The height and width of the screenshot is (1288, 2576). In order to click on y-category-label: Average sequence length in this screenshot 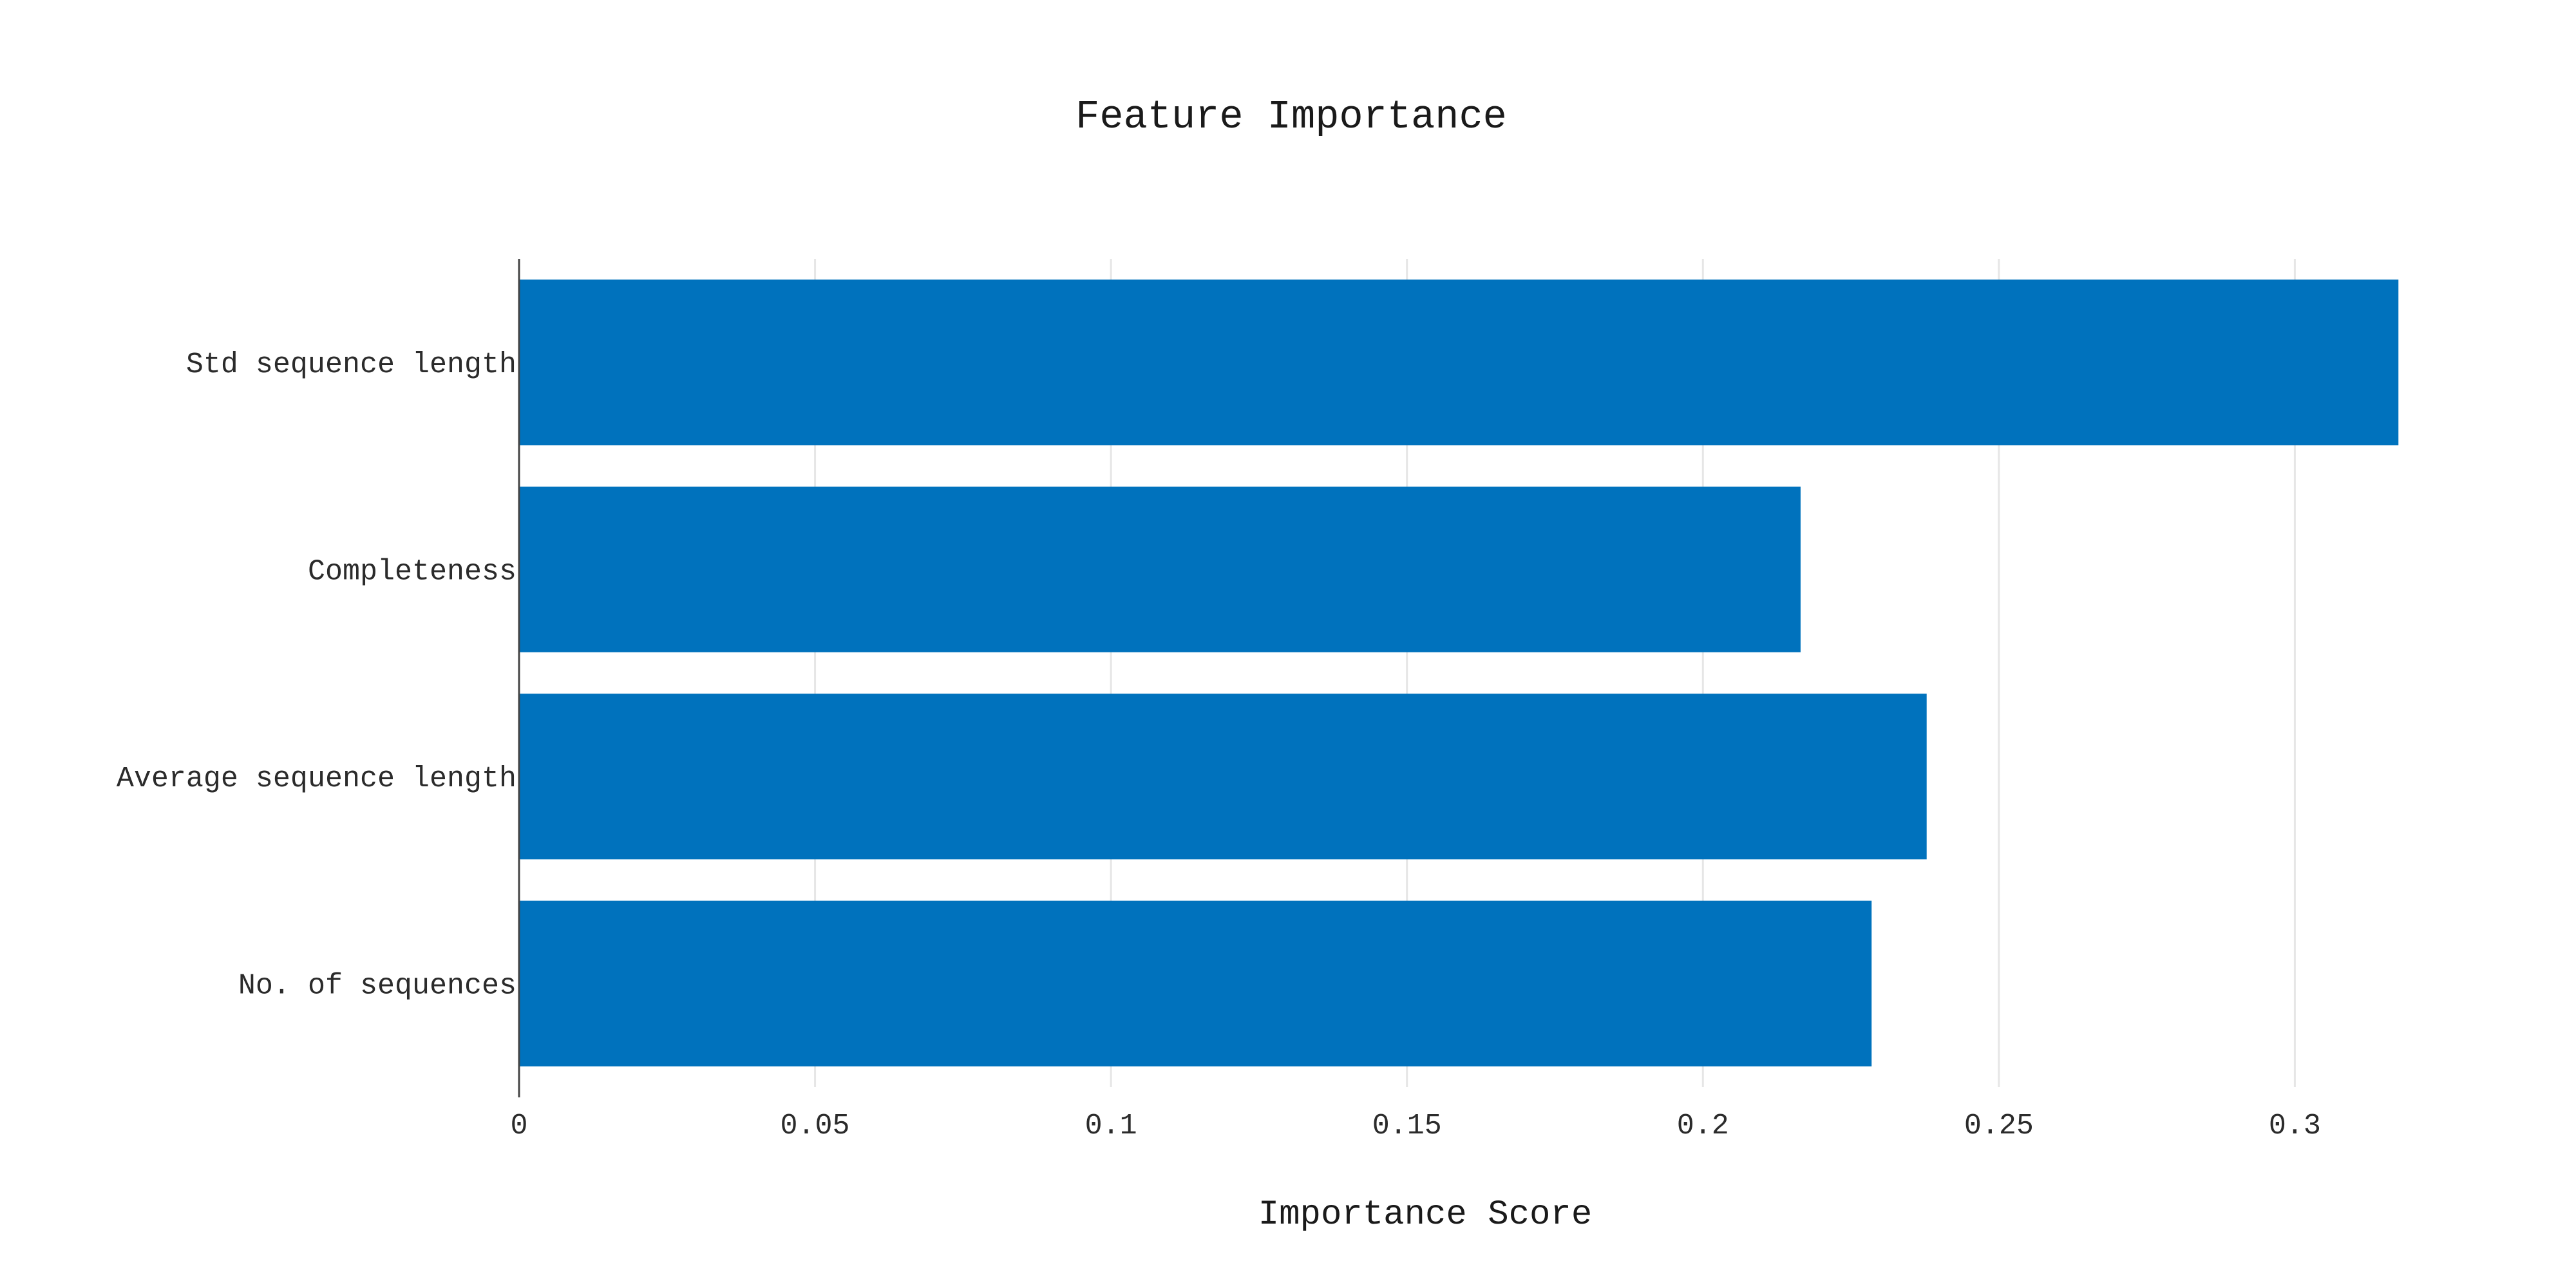, I will do `click(317, 779)`.